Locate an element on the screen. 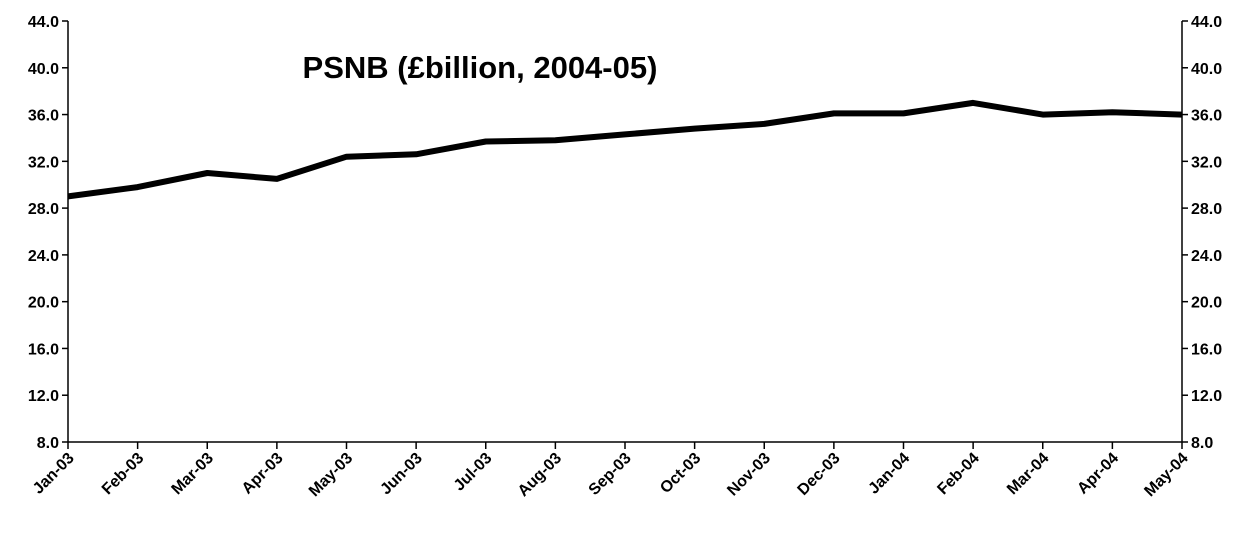 This screenshot has height=533, width=1251. y-tick-label-left: 24.0 is located at coordinates (43, 256).